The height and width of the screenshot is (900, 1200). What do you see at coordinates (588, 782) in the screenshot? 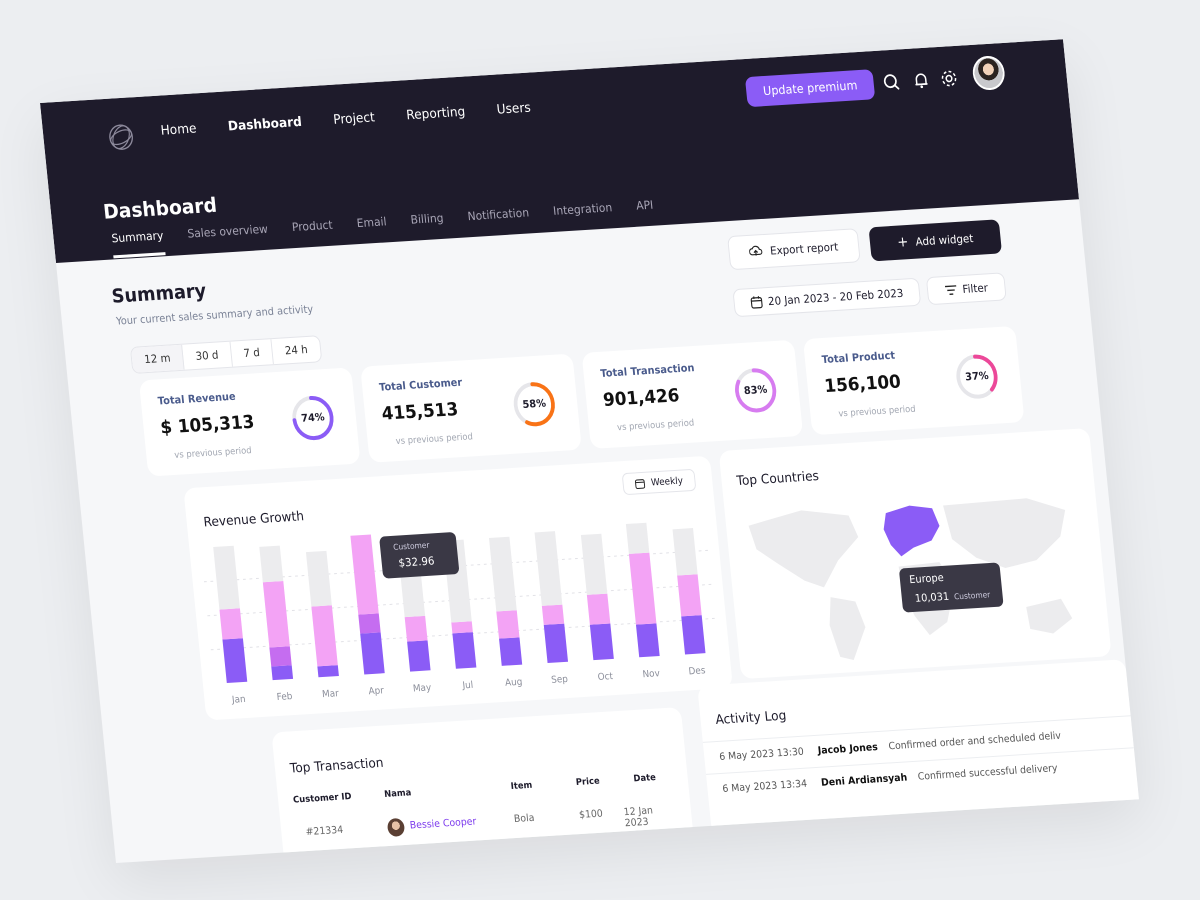
I see `col-price: Price` at bounding box center [588, 782].